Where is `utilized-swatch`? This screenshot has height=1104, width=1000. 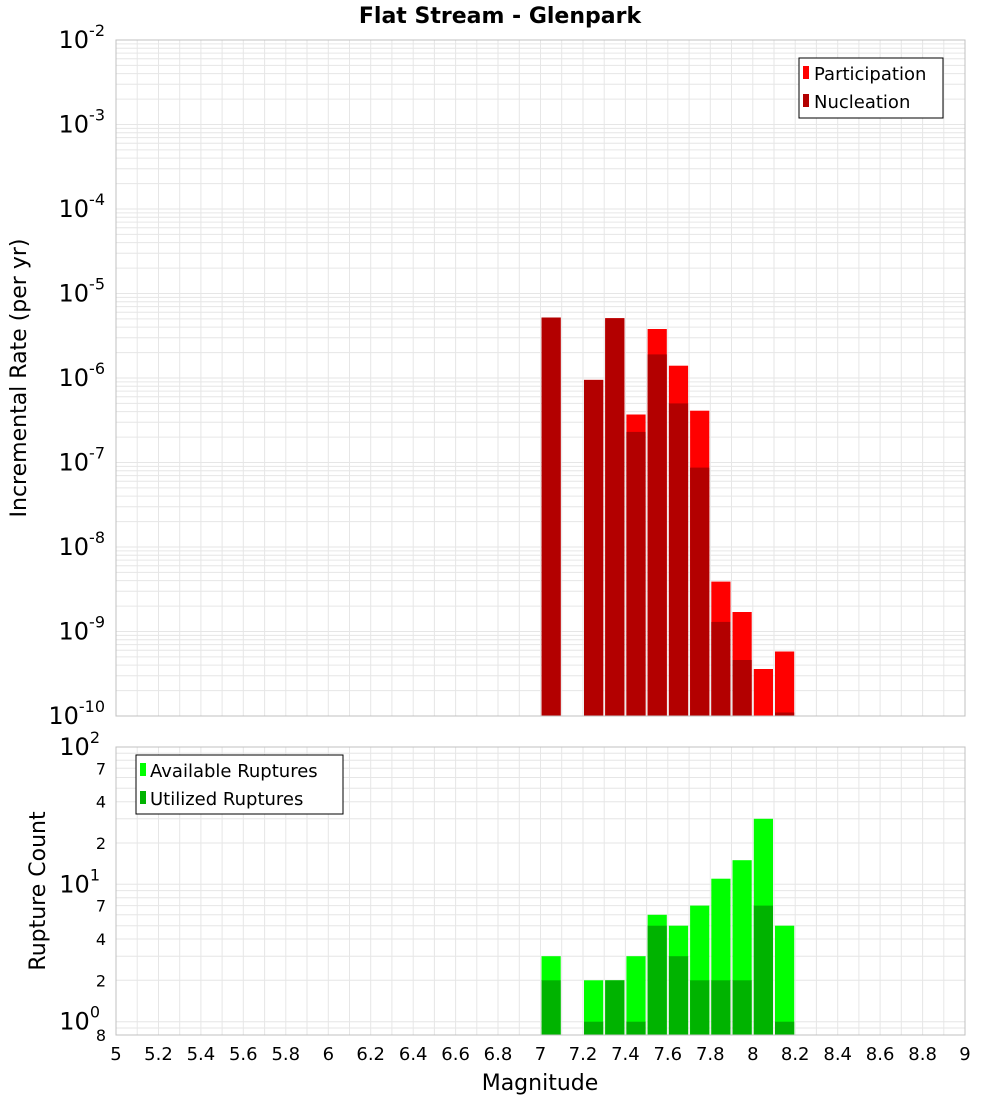
utilized-swatch is located at coordinates (143, 797).